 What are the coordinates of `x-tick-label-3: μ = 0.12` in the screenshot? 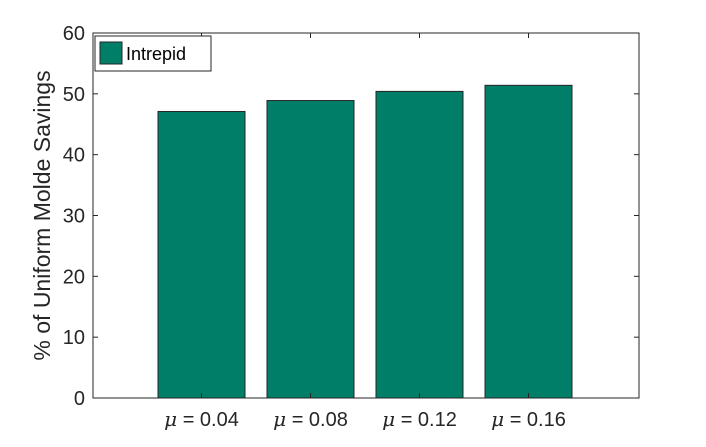 It's located at (419, 419).